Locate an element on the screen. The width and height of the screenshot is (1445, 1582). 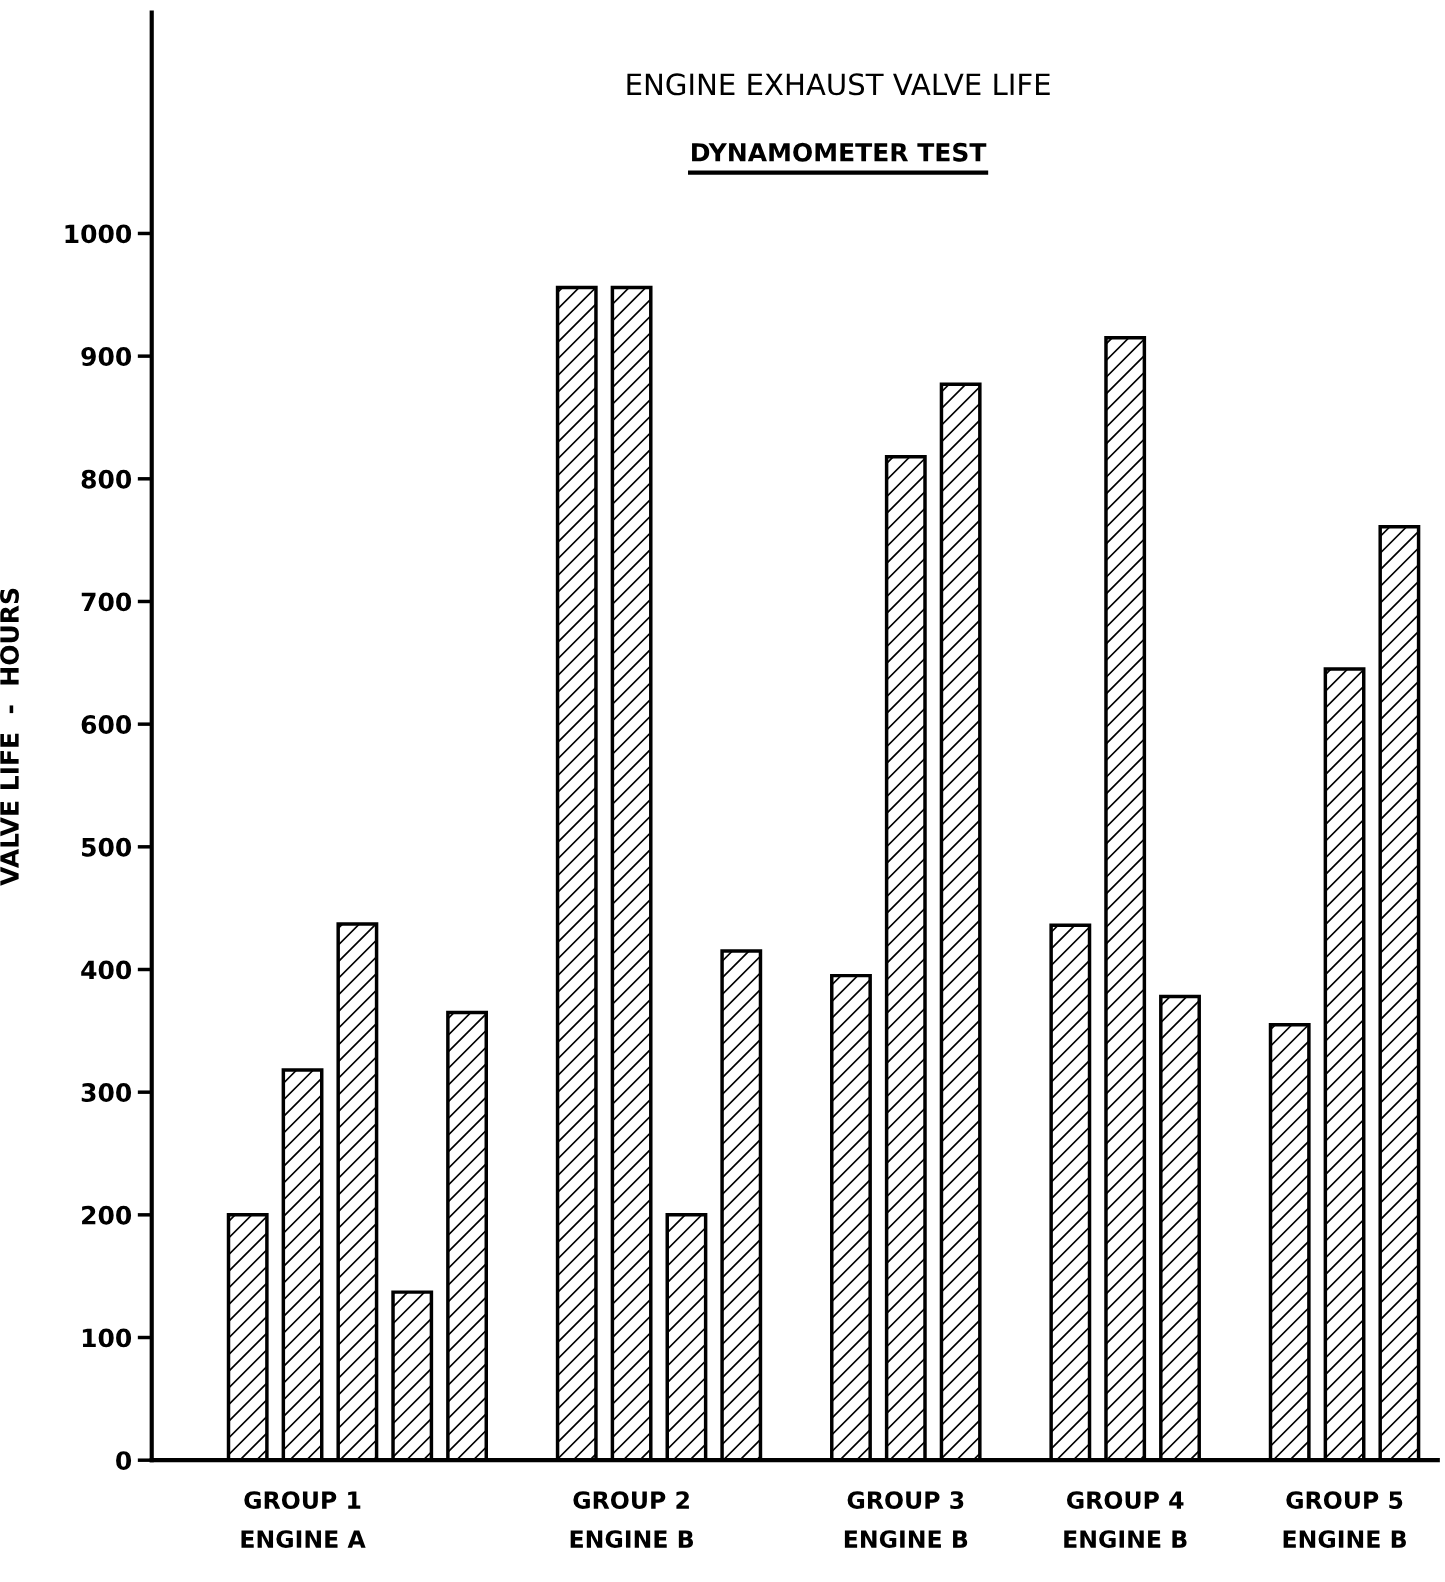
y-axis-title: VALVE LIFE - HOURS is located at coordinates (9, 737).